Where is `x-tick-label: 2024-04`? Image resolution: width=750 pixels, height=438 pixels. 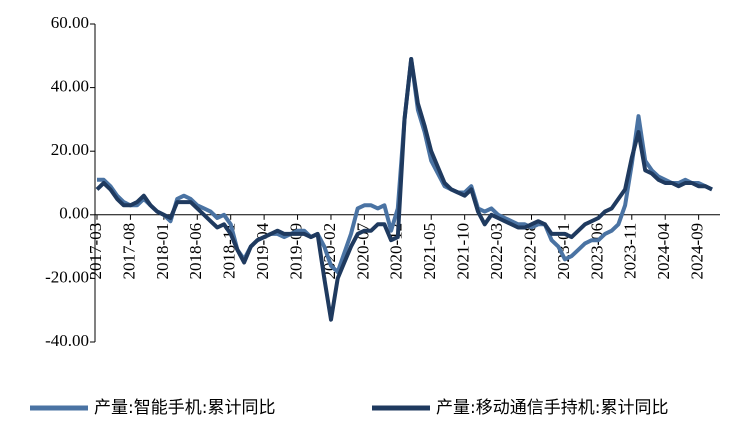
x-tick-label: 2024-04 is located at coordinates (663, 250).